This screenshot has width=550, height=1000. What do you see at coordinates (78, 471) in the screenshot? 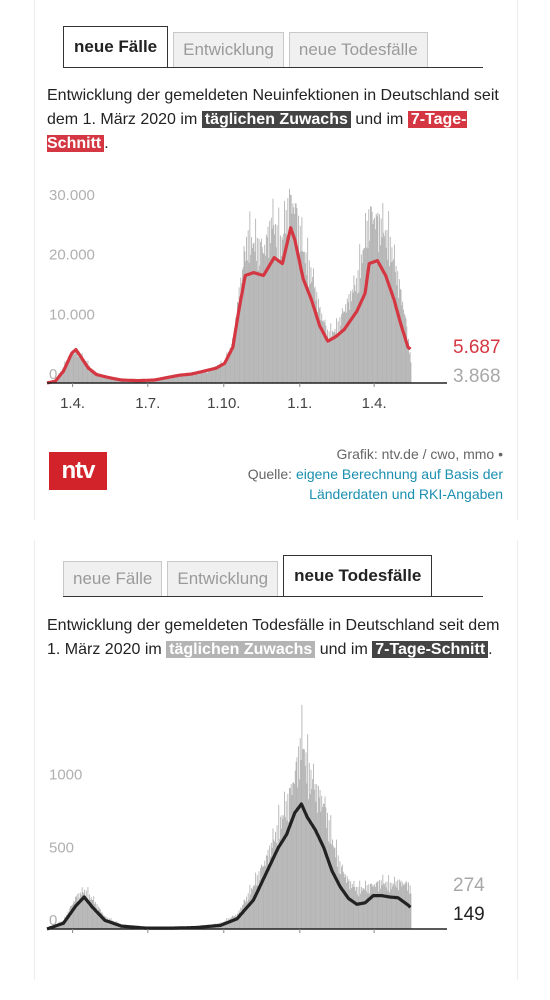
I see `ntv-logo: ntv` at bounding box center [78, 471].